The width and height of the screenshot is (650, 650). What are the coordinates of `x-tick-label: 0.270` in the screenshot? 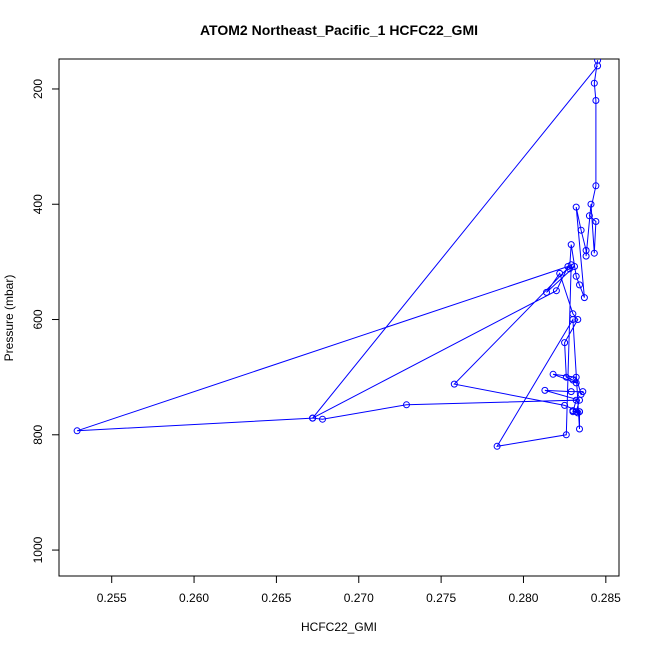 It's located at (359, 598).